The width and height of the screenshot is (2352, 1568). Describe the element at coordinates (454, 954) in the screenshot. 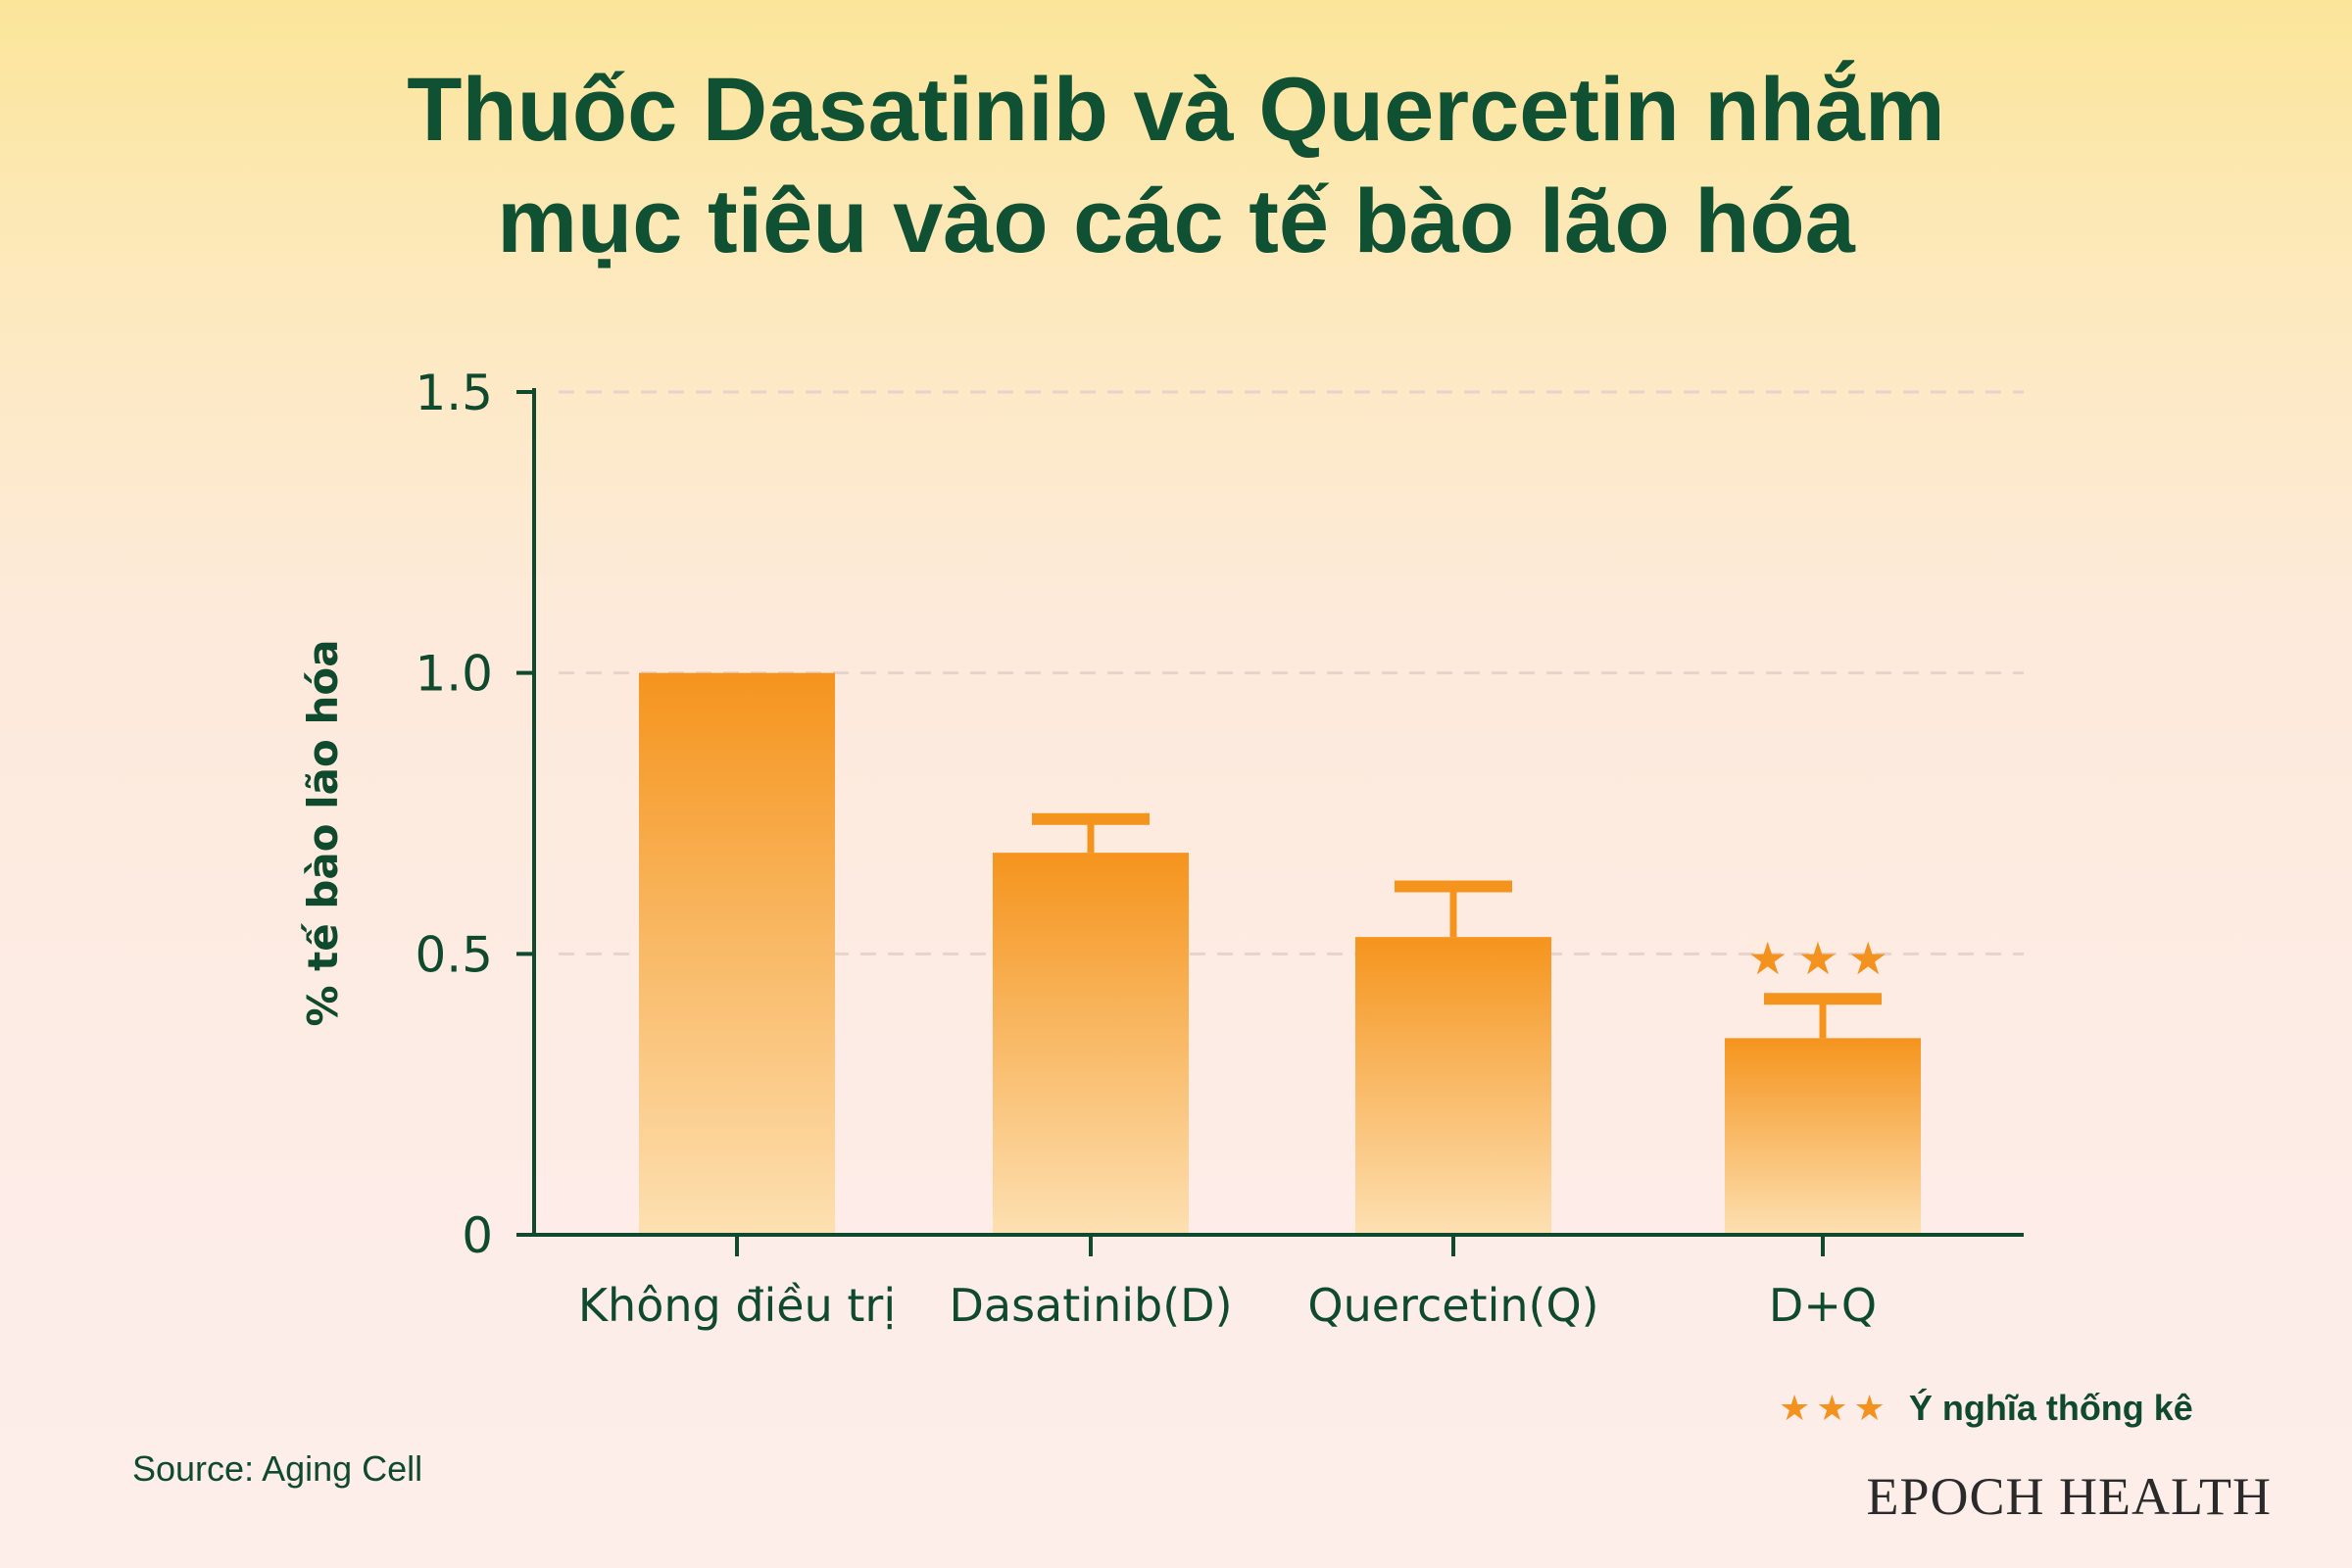

I see `y-tick-label: 0.5` at that location.